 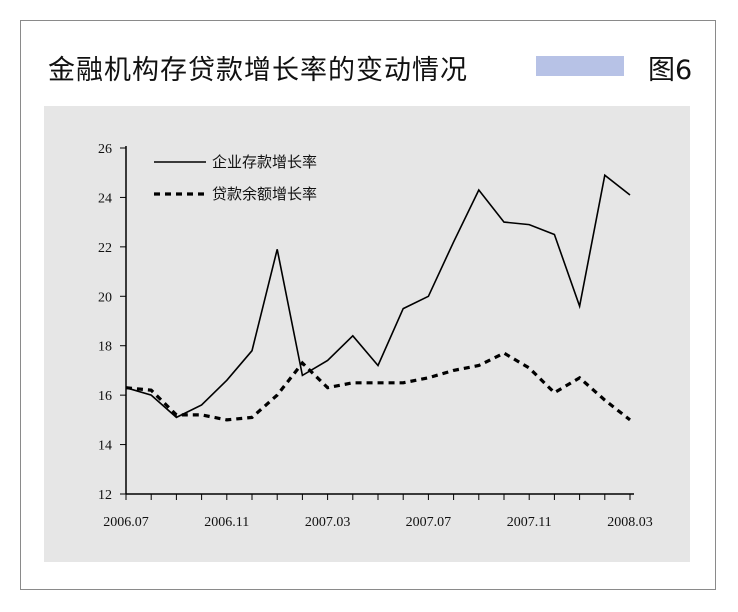 I want to click on y-tick-label: 16, so click(x=105, y=396).